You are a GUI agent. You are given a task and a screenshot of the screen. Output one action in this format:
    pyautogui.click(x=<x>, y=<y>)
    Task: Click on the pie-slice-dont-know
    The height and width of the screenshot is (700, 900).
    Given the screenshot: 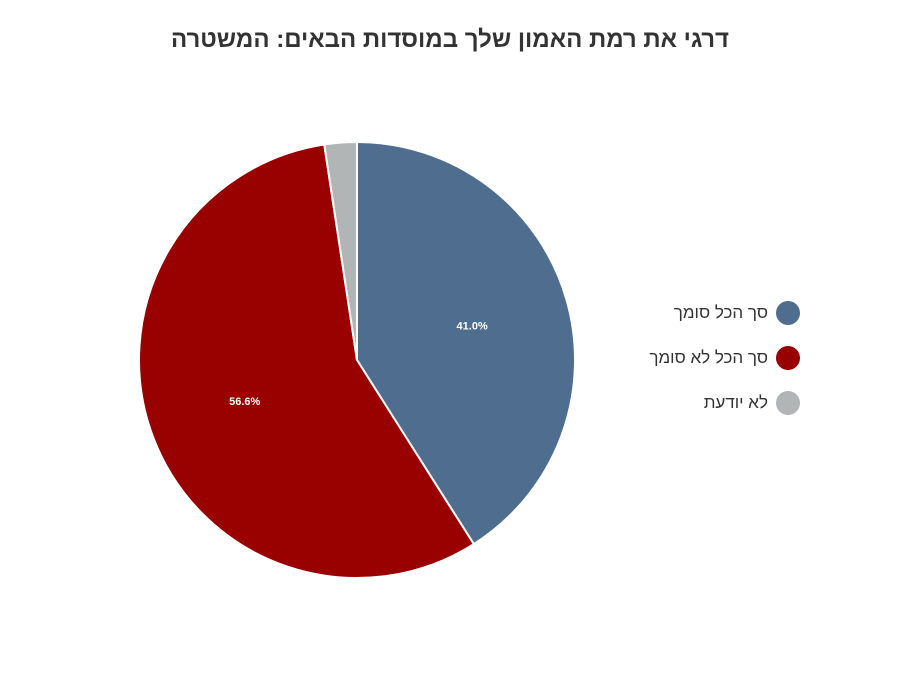 What is the action you would take?
    pyautogui.click(x=340, y=250)
    